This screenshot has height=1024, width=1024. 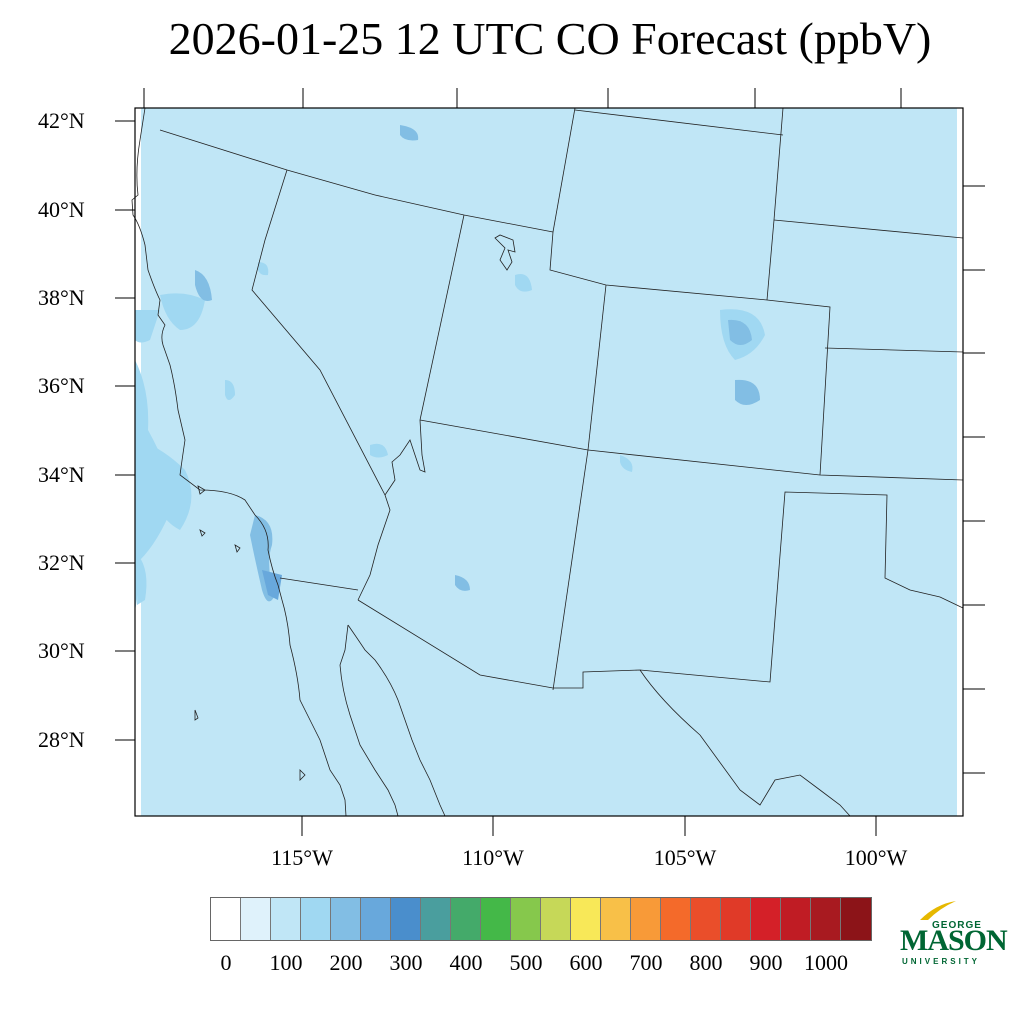 What do you see at coordinates (406, 962) in the screenshot?
I see `colorbar-tick-label: 300` at bounding box center [406, 962].